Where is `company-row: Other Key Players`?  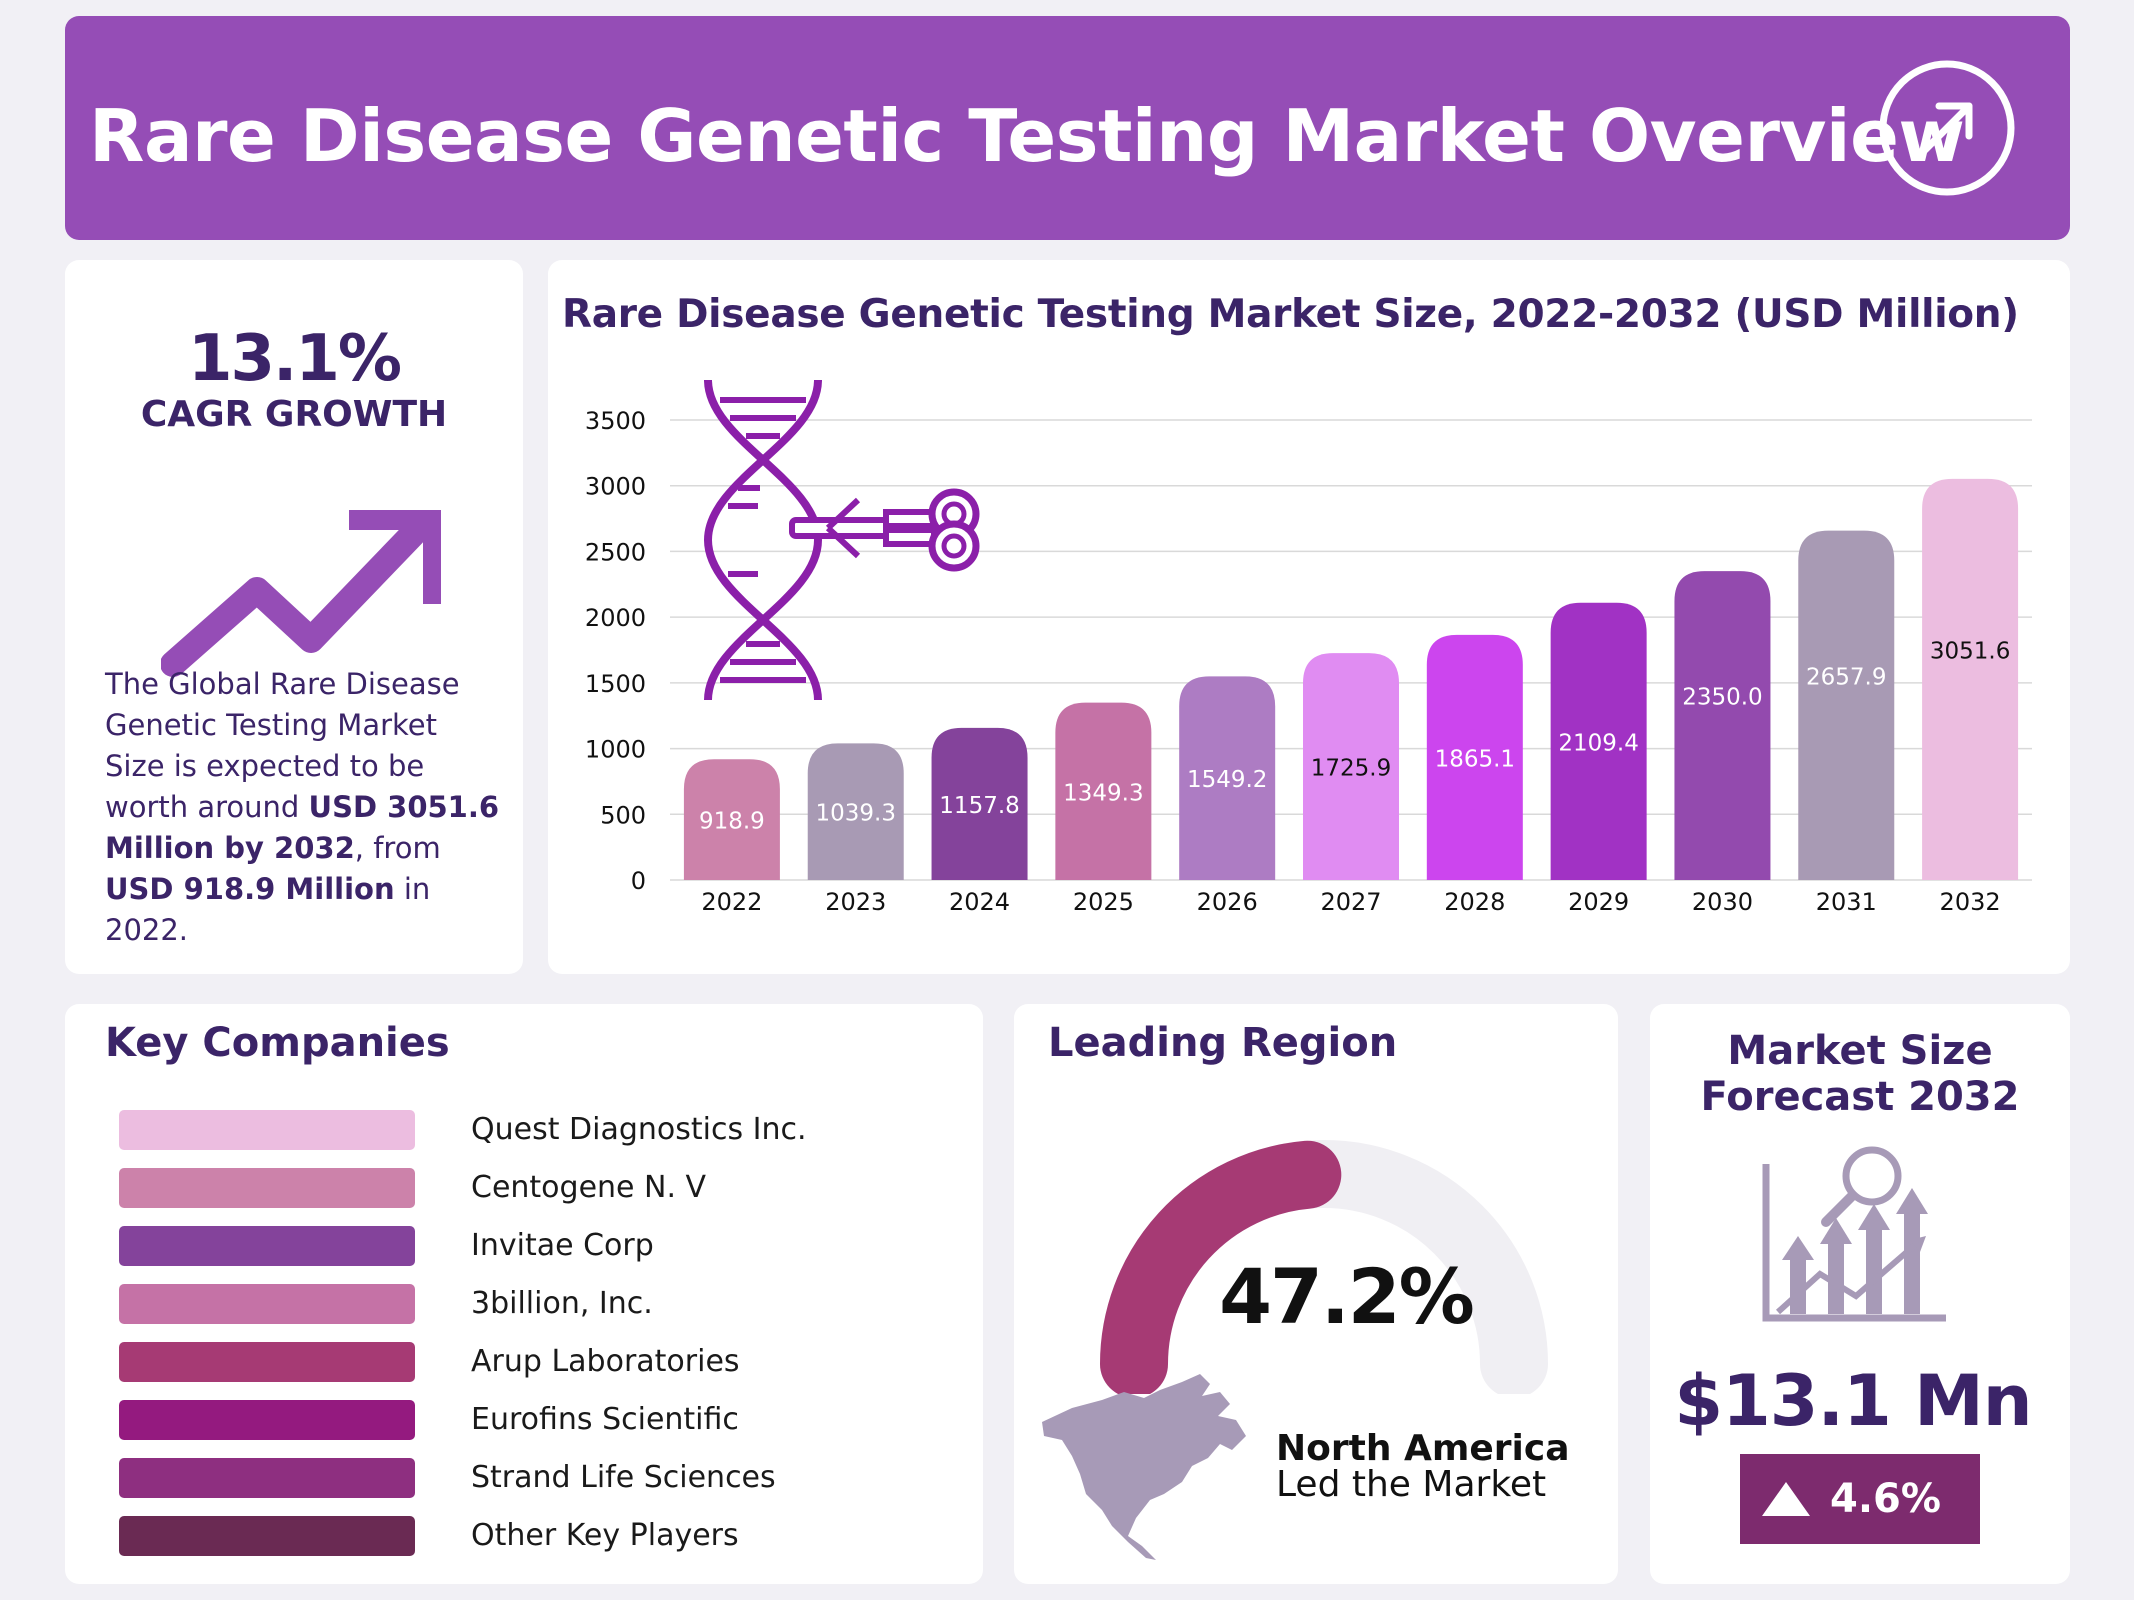 company-row: Other Key Players is located at coordinates (519, 1536).